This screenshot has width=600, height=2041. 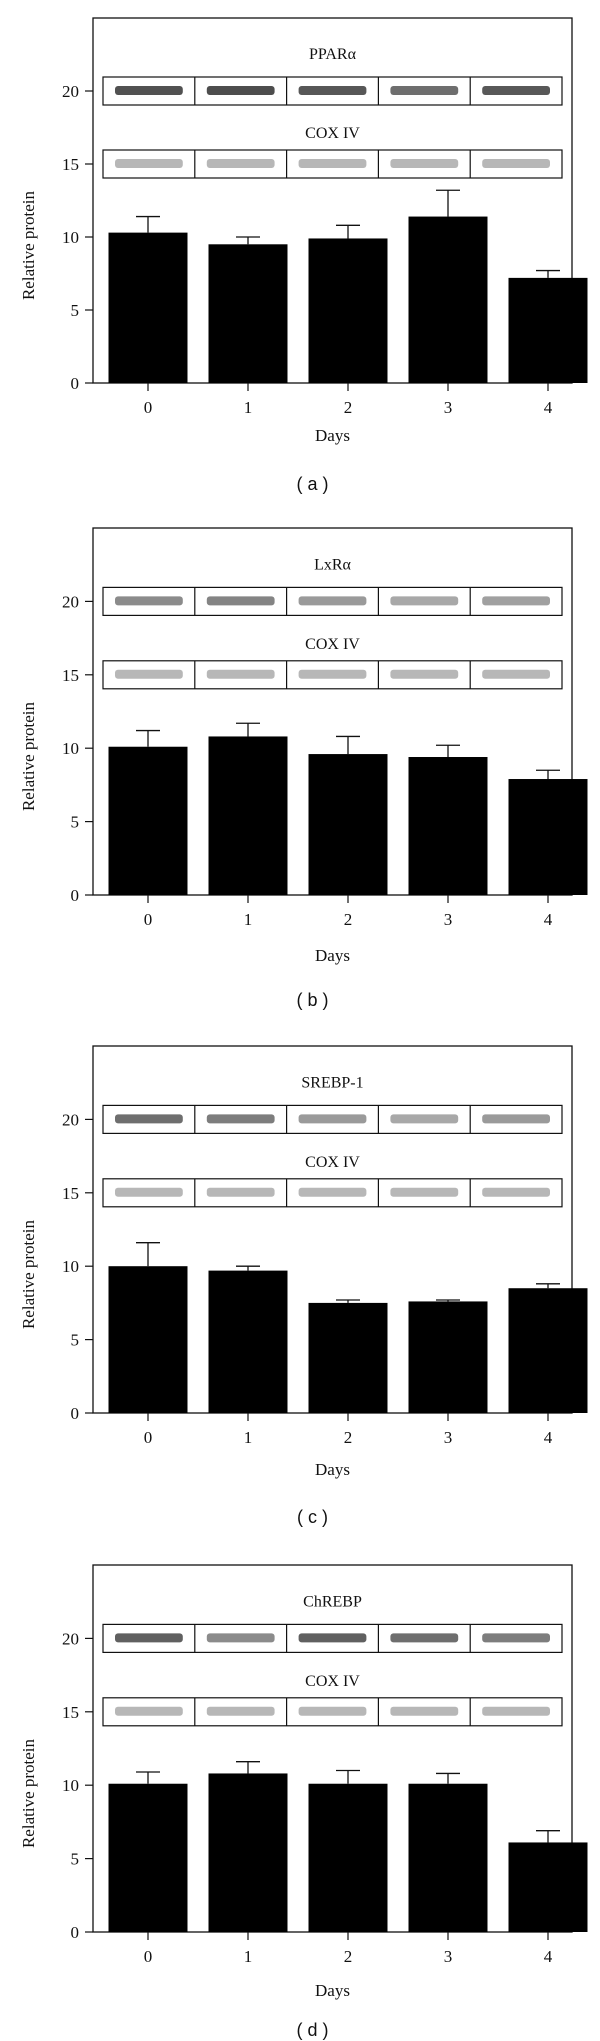 I want to click on blot-target-label: LxRα, so click(x=332, y=564).